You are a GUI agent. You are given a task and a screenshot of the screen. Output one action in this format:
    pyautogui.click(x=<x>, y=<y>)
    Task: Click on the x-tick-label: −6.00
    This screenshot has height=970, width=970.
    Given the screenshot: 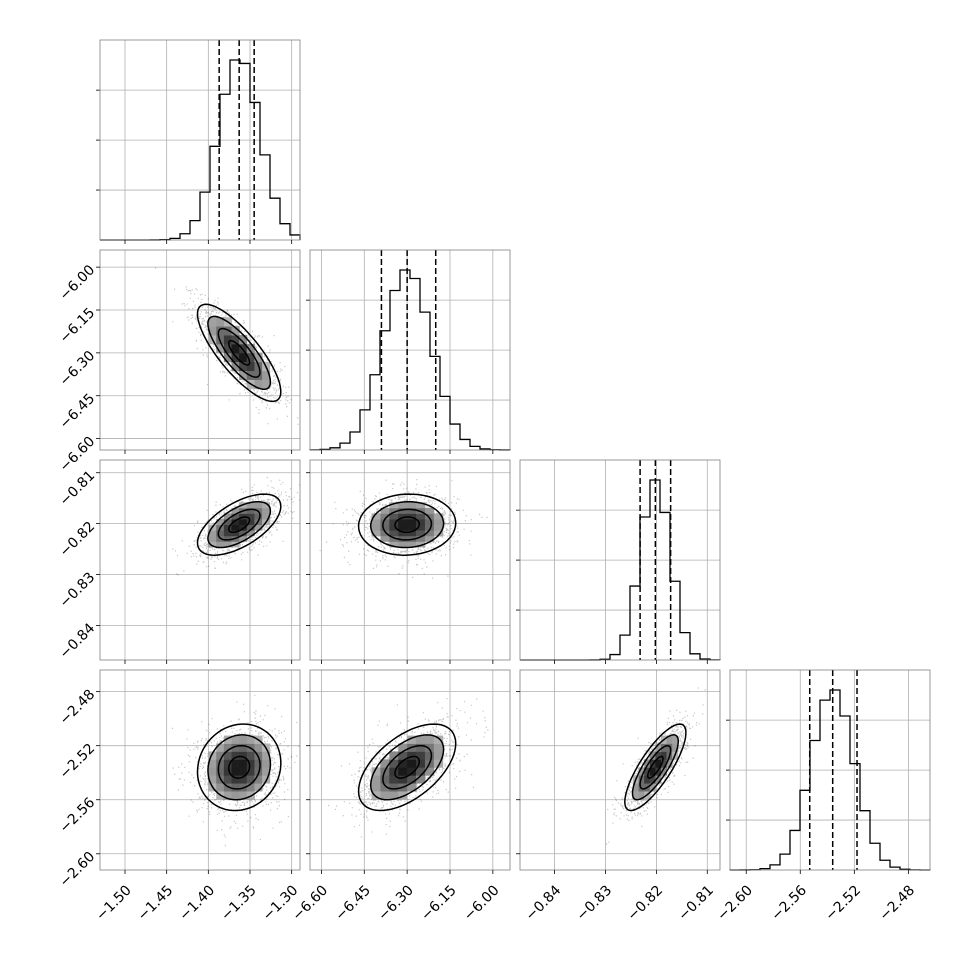 What is the action you would take?
    pyautogui.click(x=482, y=903)
    